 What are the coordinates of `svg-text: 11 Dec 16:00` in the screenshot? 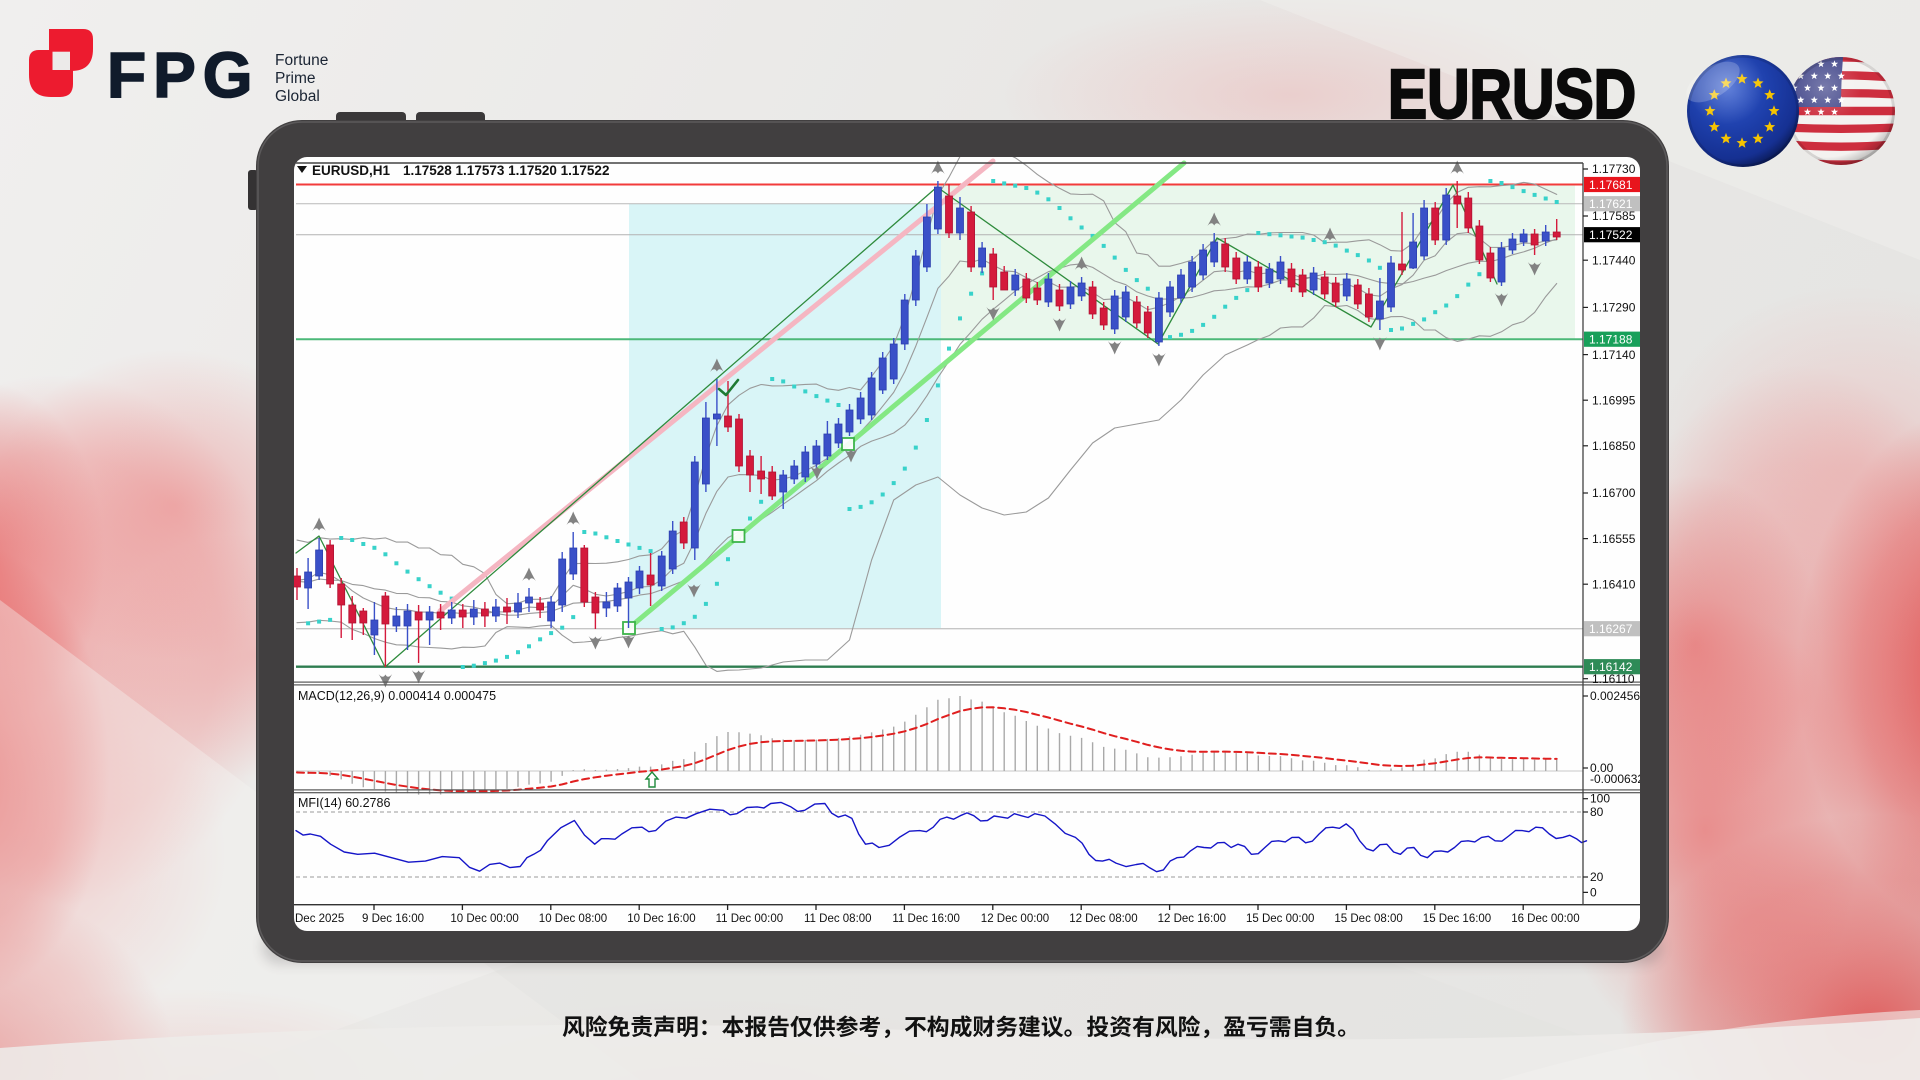 It's located at (926, 919).